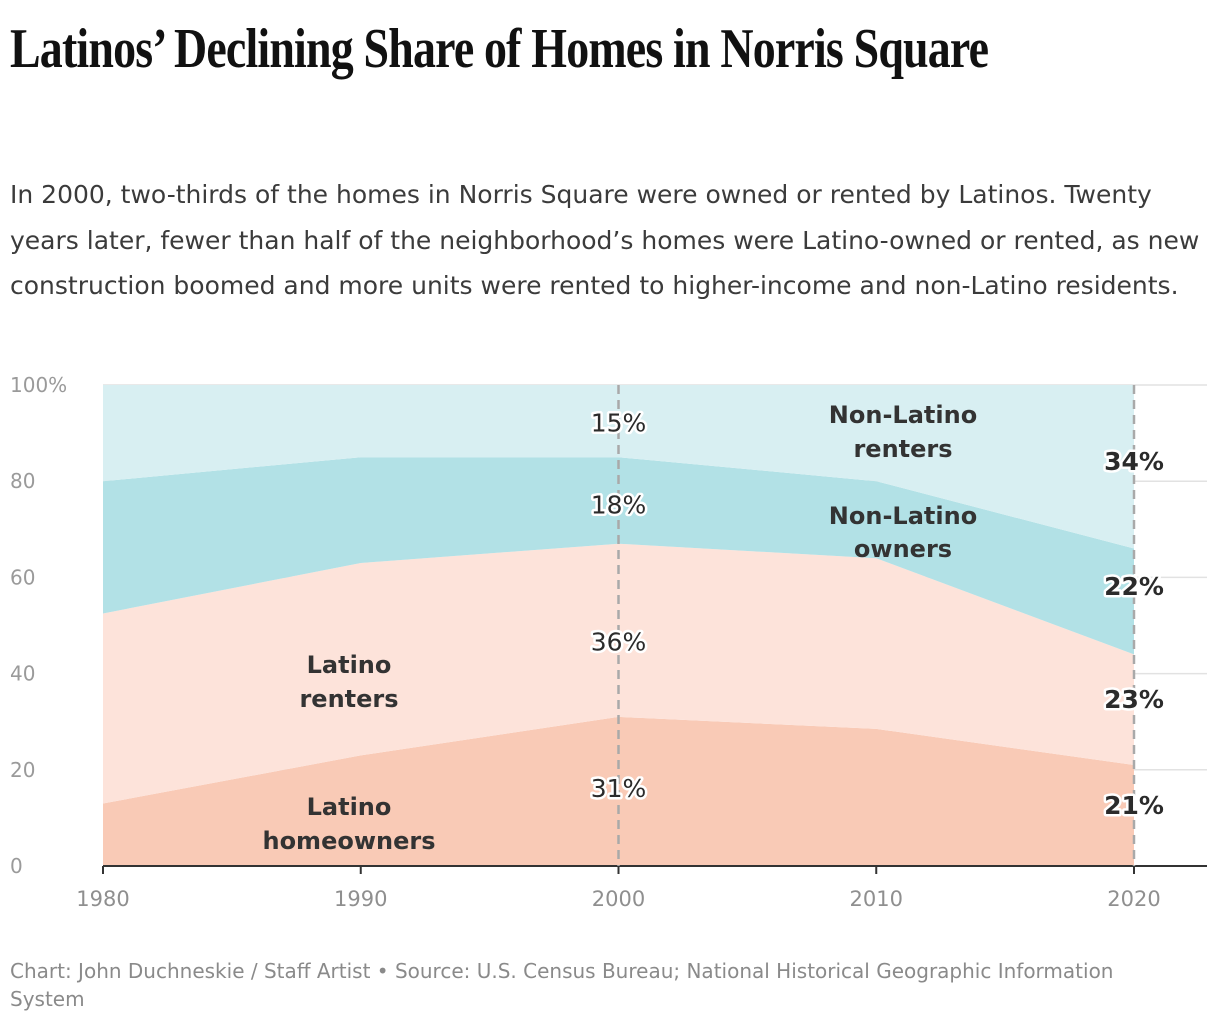  What do you see at coordinates (903, 549) in the screenshot?
I see `series-label-non-latino-owners: owners` at bounding box center [903, 549].